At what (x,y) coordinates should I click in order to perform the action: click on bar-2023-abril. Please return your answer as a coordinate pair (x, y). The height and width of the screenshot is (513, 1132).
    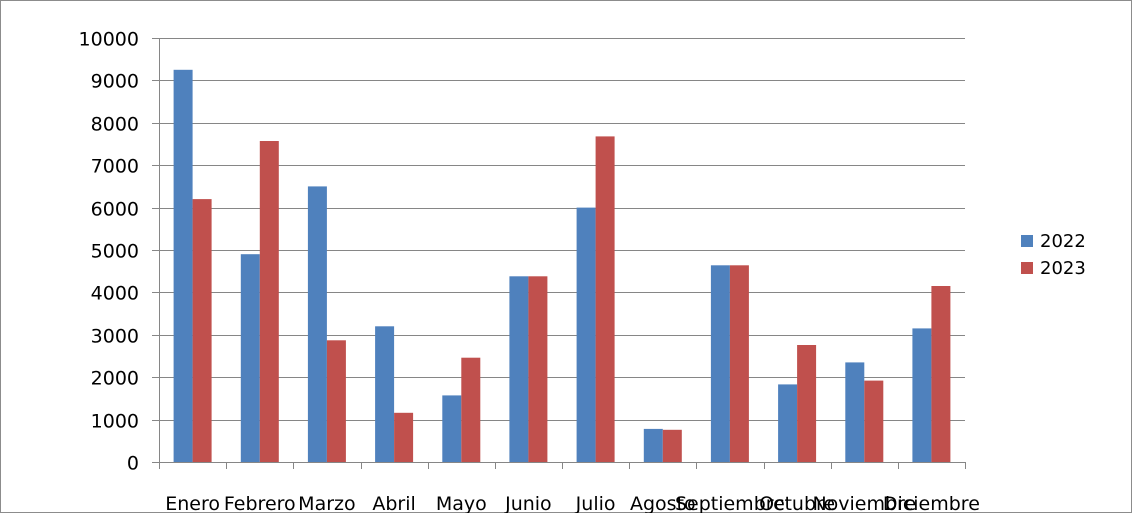
    Looking at the image, I should click on (404, 437).